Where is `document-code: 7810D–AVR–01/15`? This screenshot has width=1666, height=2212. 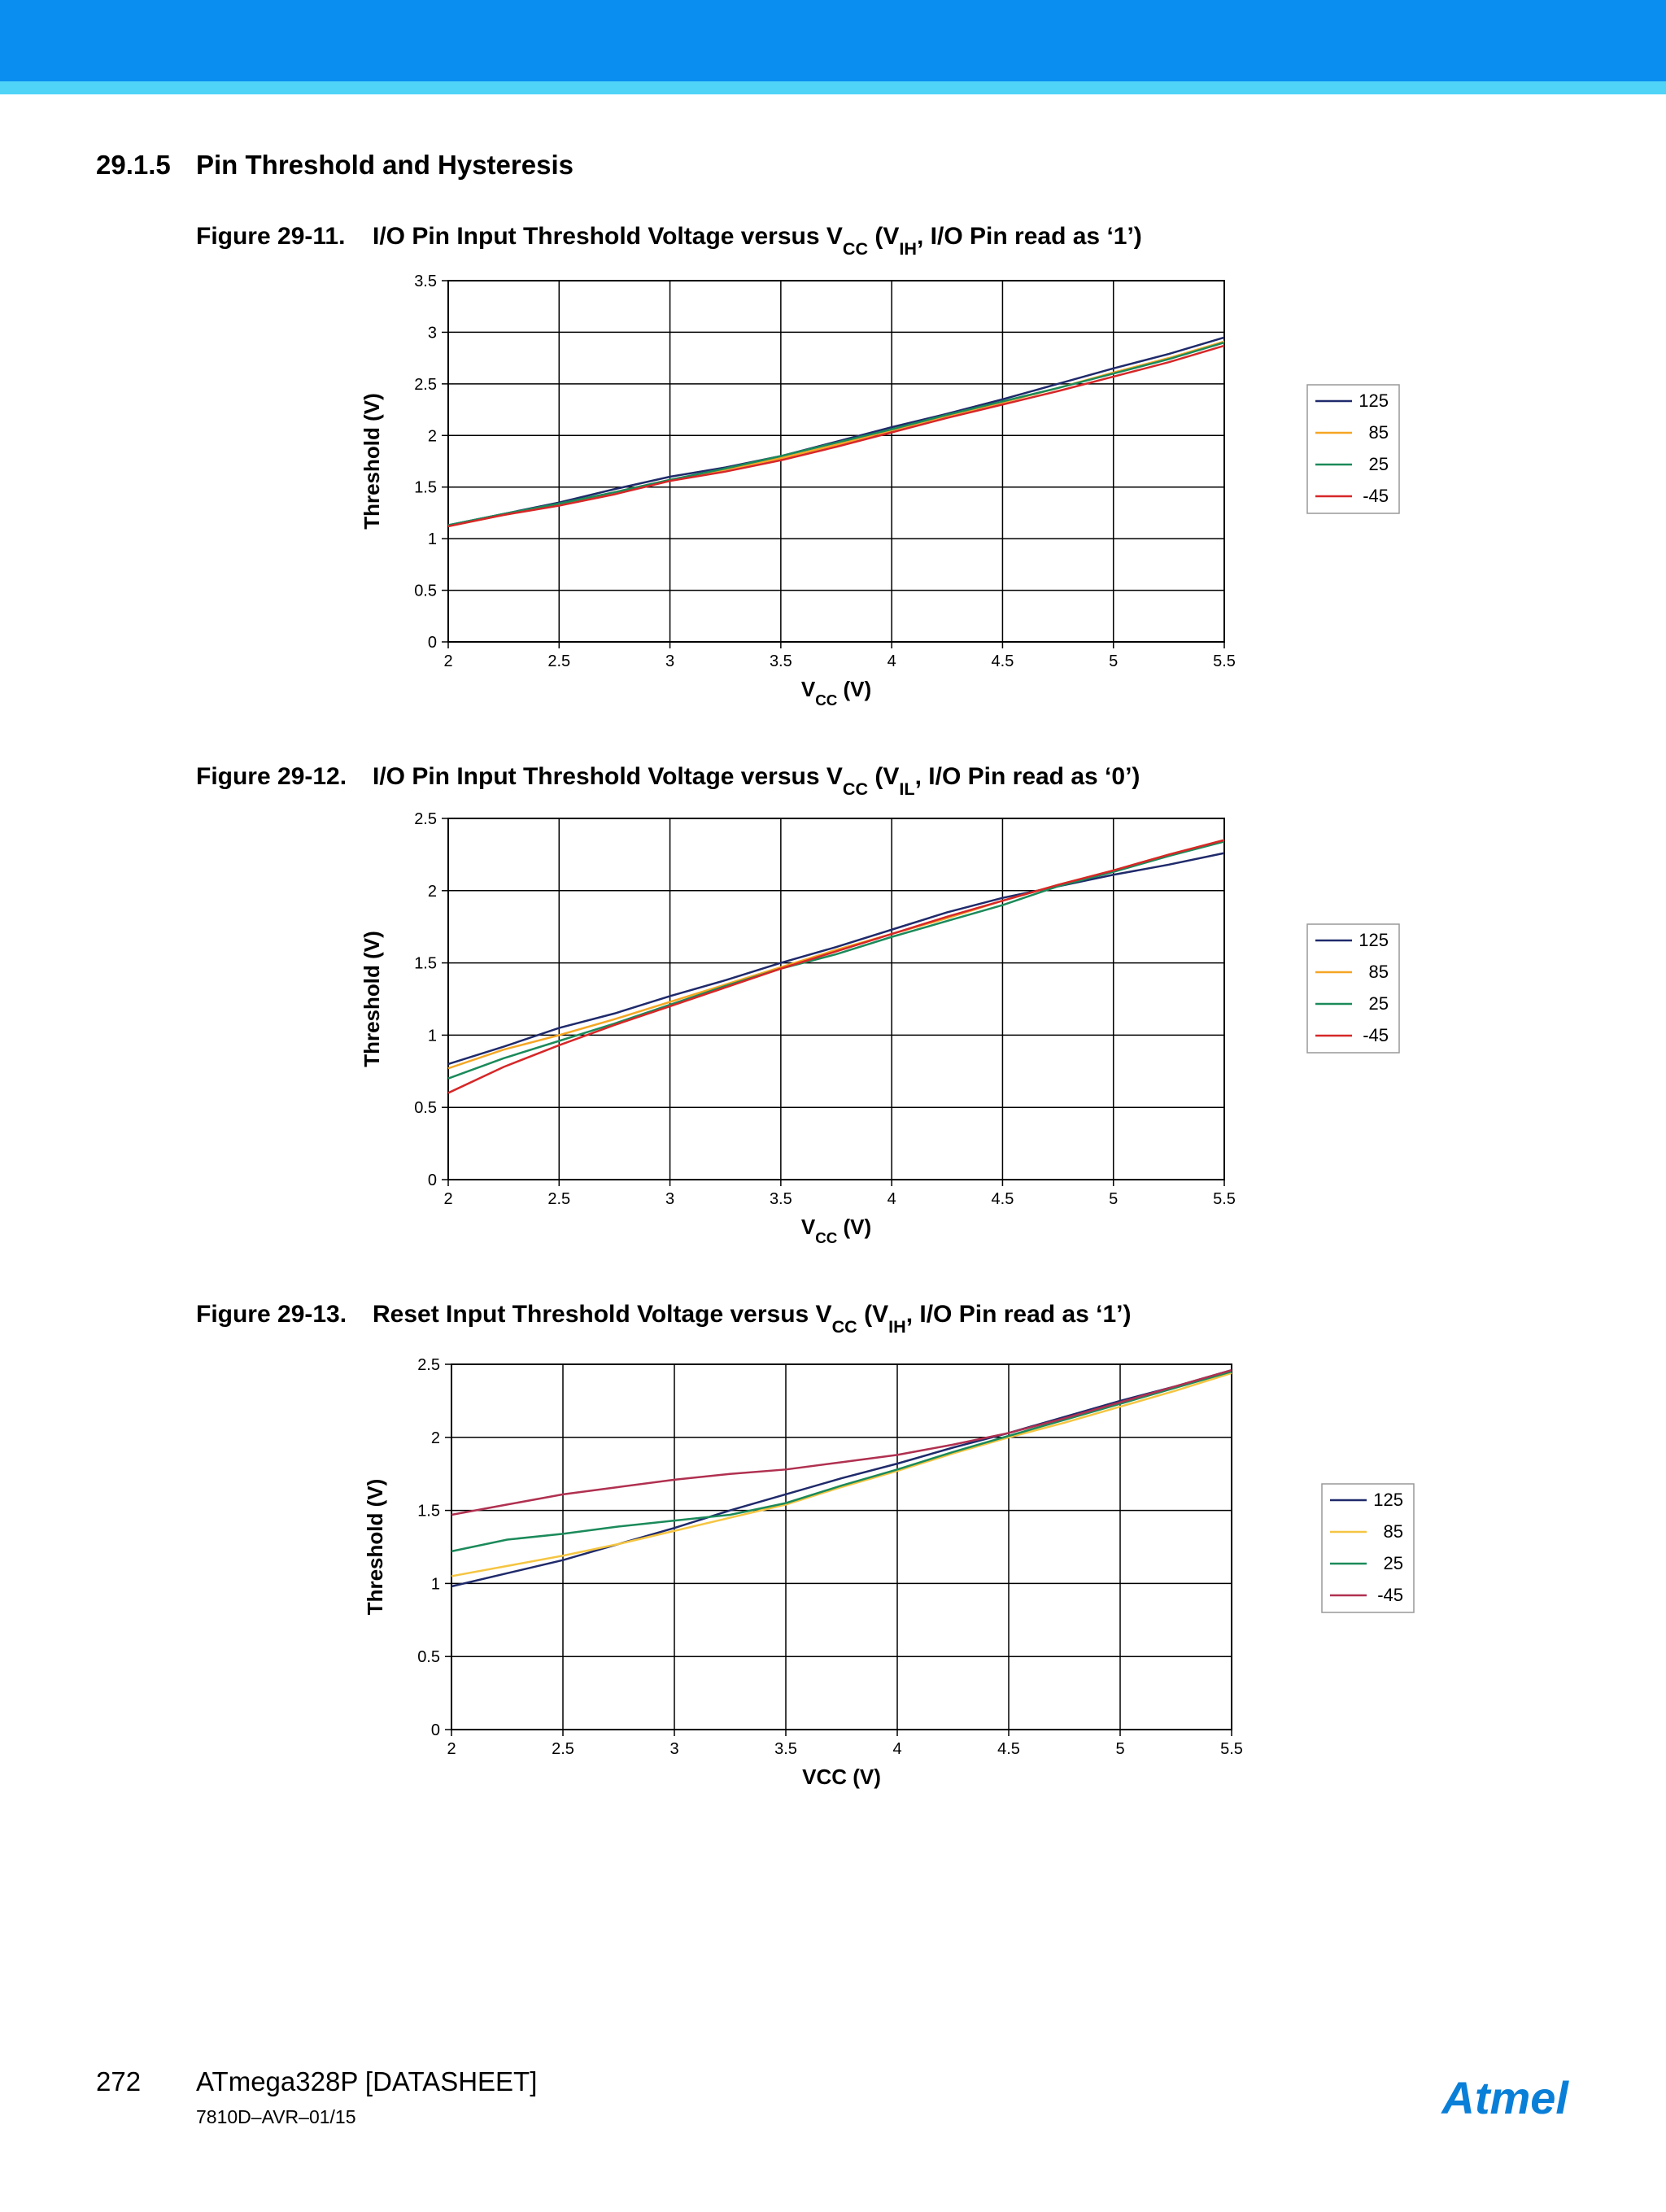
document-code: 7810D–AVR–01/15 is located at coordinates (276, 2116).